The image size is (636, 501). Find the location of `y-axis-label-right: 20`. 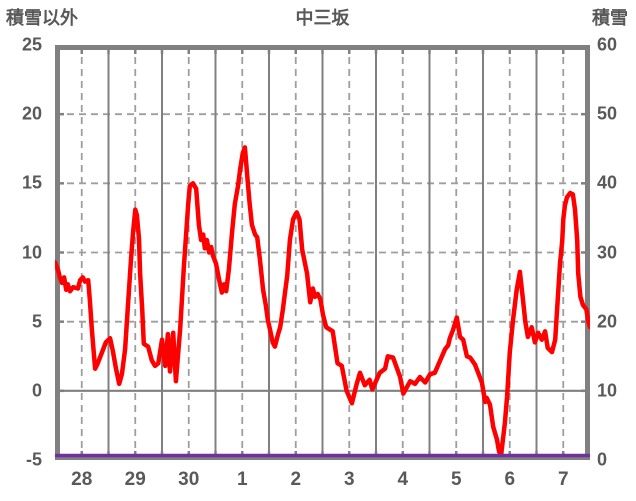

y-axis-label-right: 20 is located at coordinates (607, 321).